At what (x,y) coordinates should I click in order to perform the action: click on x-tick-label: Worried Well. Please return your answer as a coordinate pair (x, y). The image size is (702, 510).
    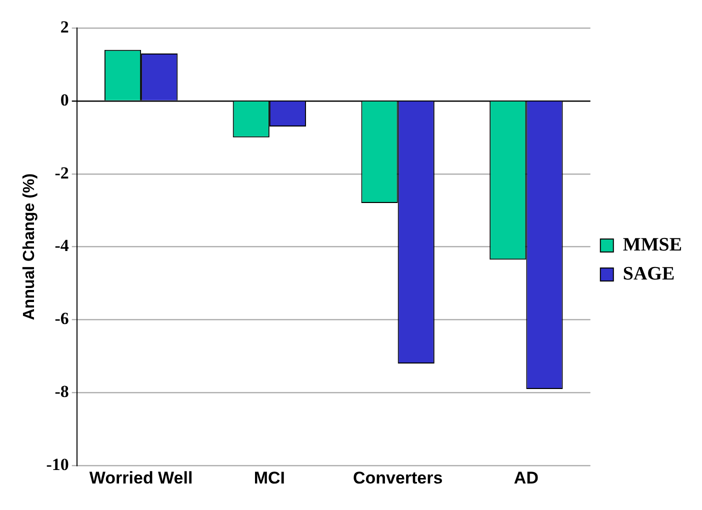
    Looking at the image, I should click on (141, 478).